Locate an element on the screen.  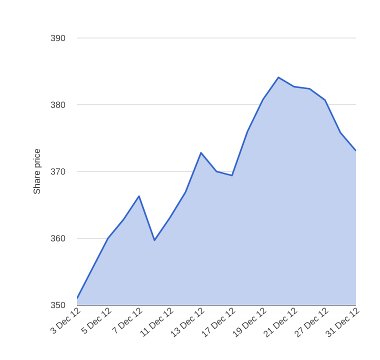
y-tick-label: 370 is located at coordinates (58, 171).